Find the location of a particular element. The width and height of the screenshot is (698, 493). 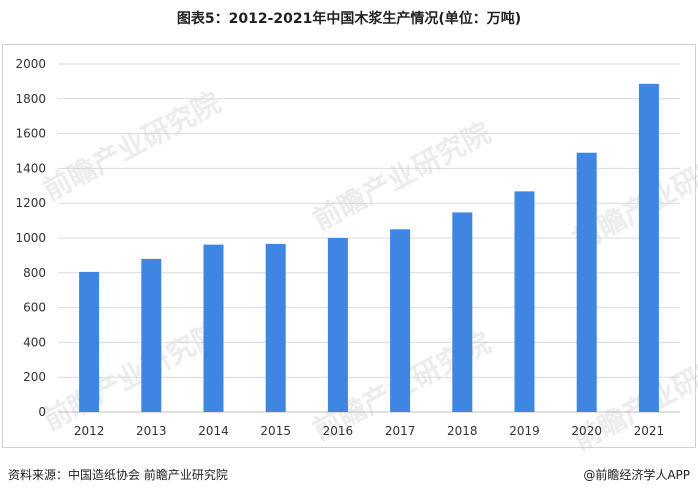

x-tick-label: 2019 is located at coordinates (524, 431).